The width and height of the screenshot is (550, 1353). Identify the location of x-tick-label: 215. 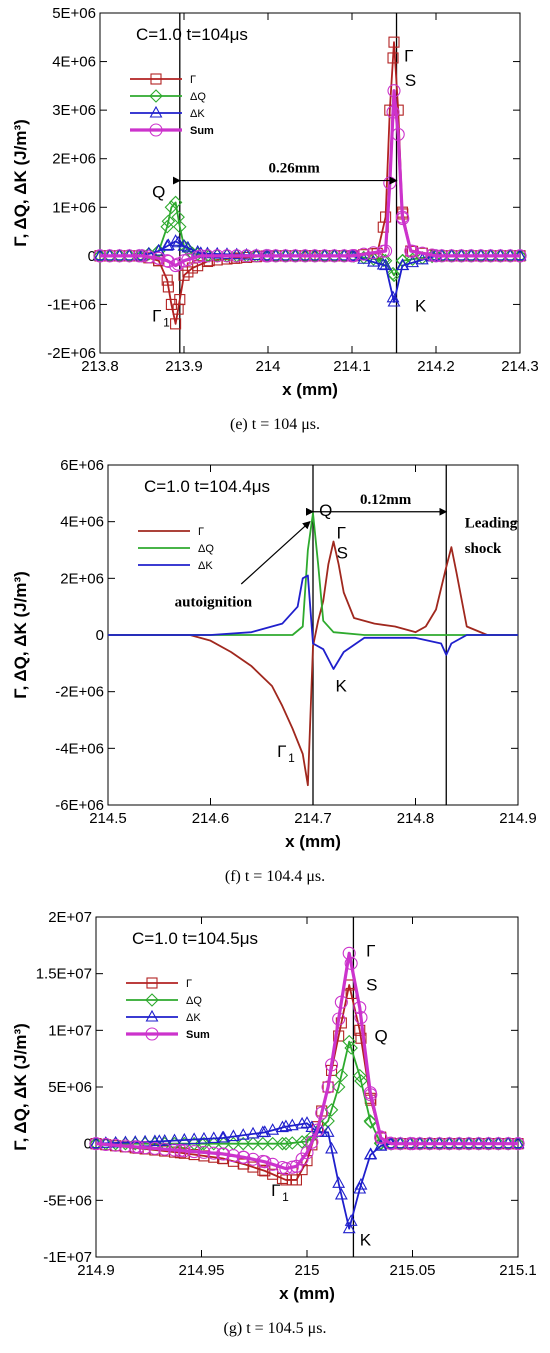
(306, 1270).